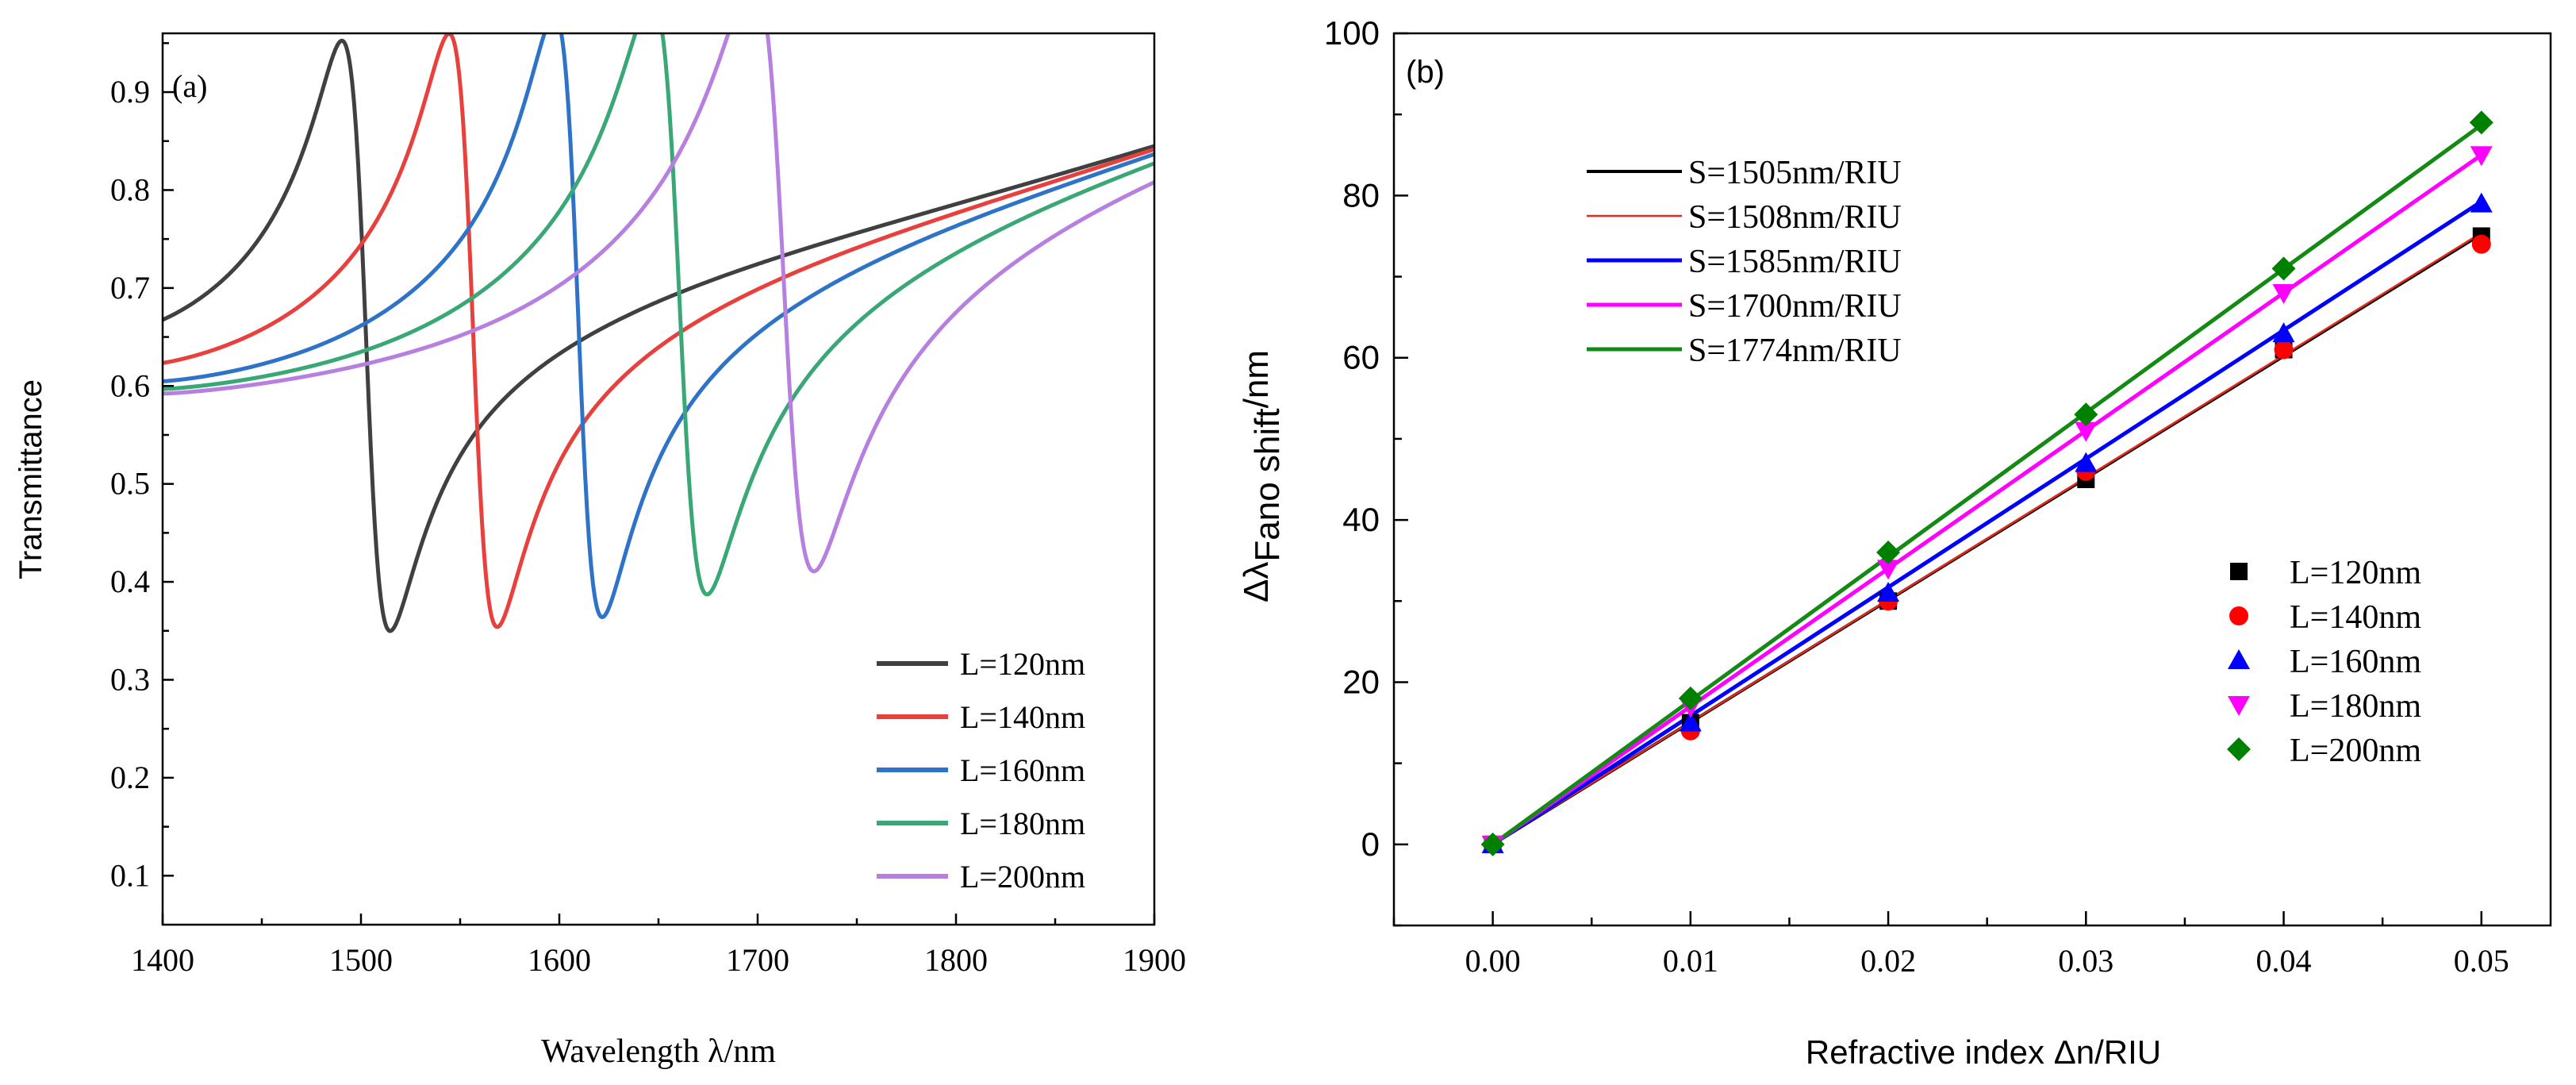  What do you see at coordinates (130, 385) in the screenshot?
I see `y-tick-label-a: 0.6` at bounding box center [130, 385].